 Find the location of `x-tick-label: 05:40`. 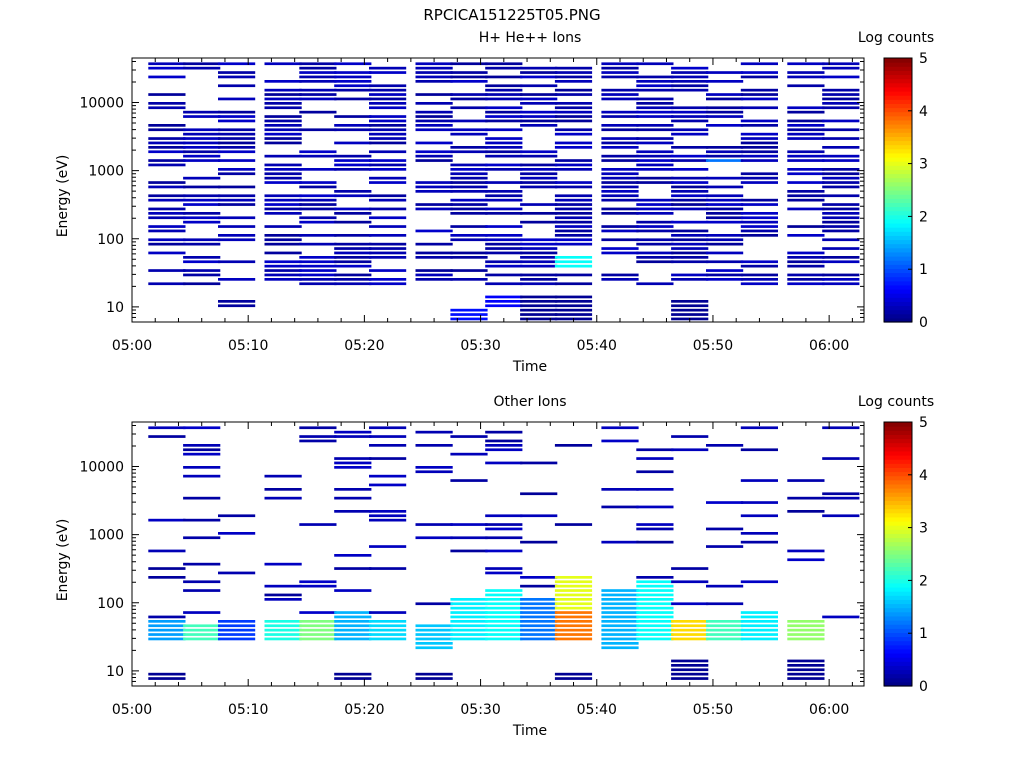

x-tick-label: 05:40 is located at coordinates (597, 710).